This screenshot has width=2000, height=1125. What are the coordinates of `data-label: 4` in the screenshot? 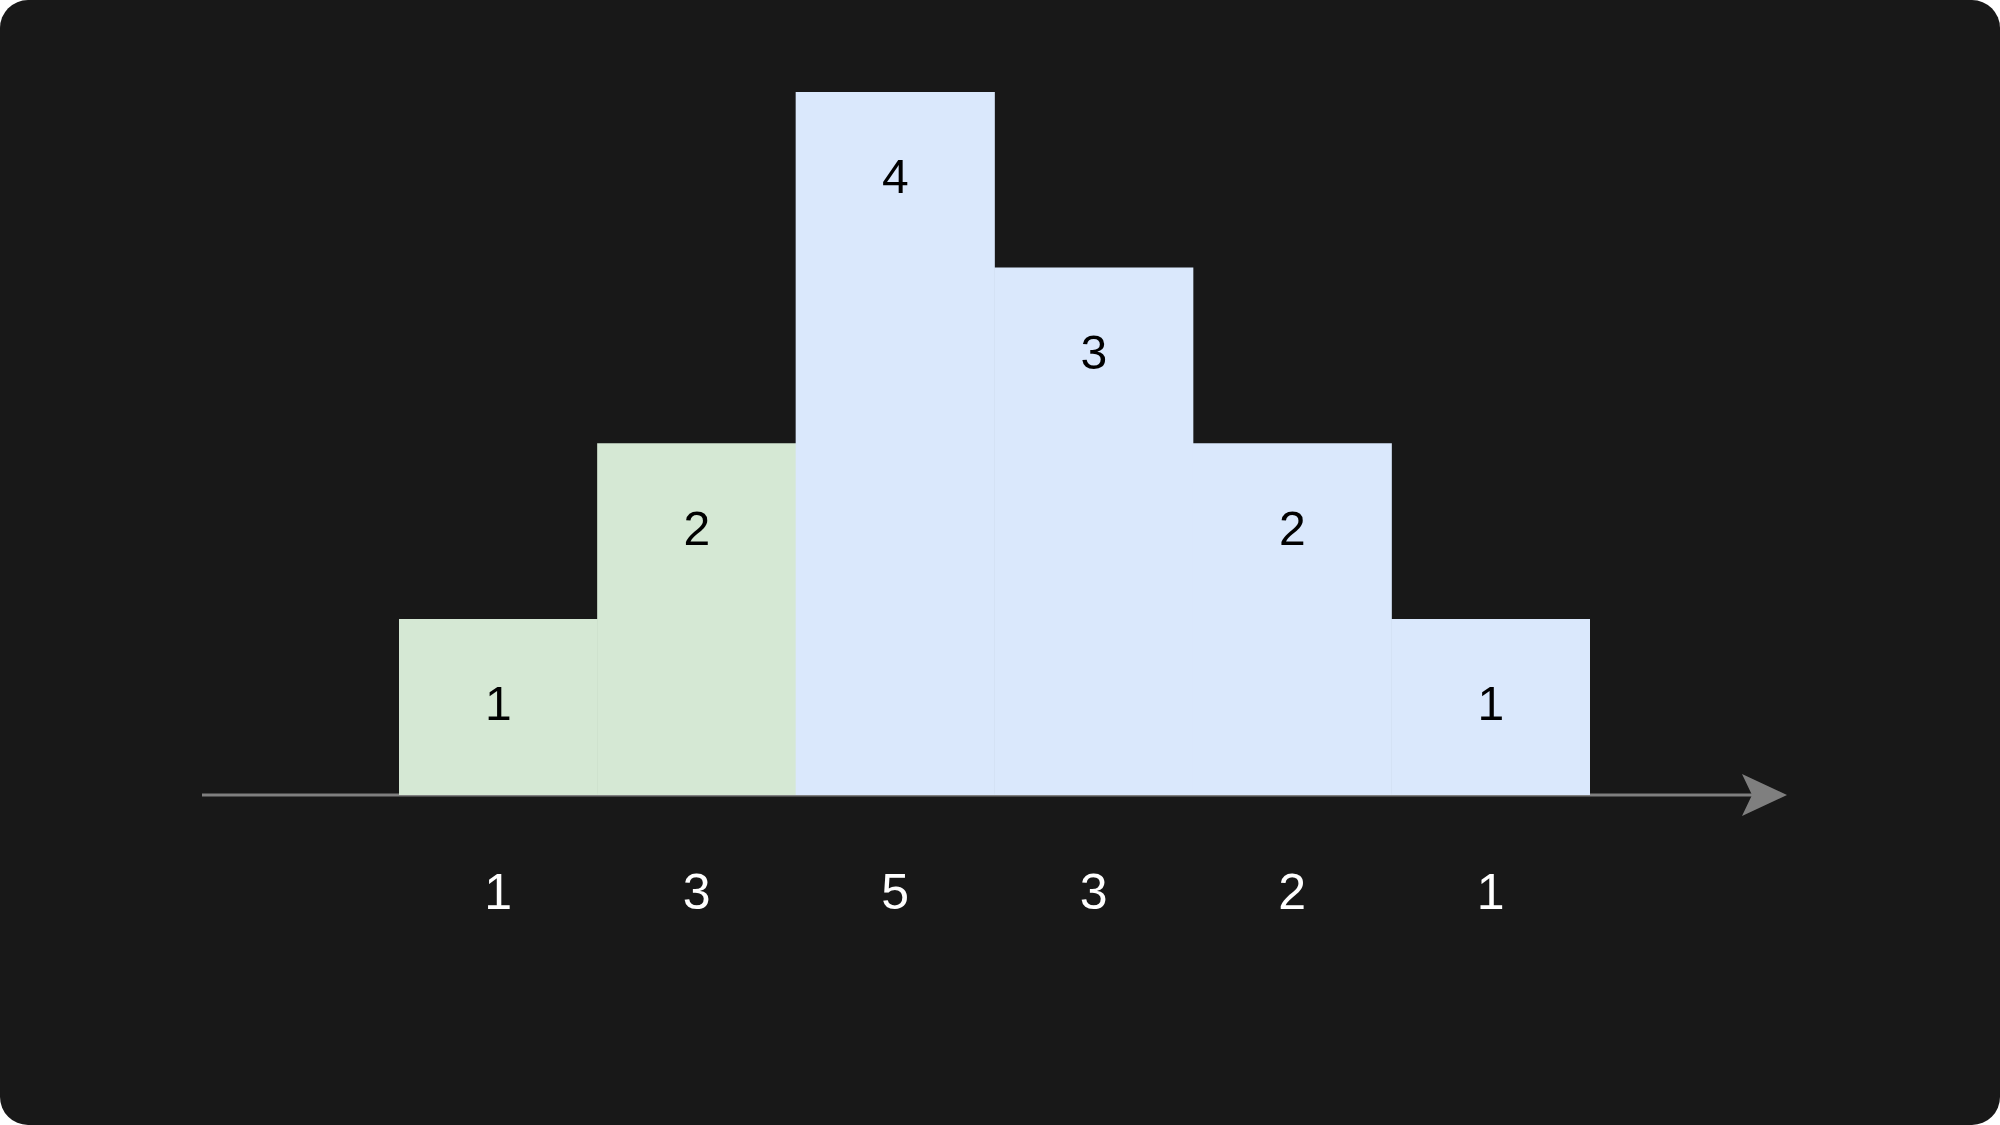 It's located at (895, 177).